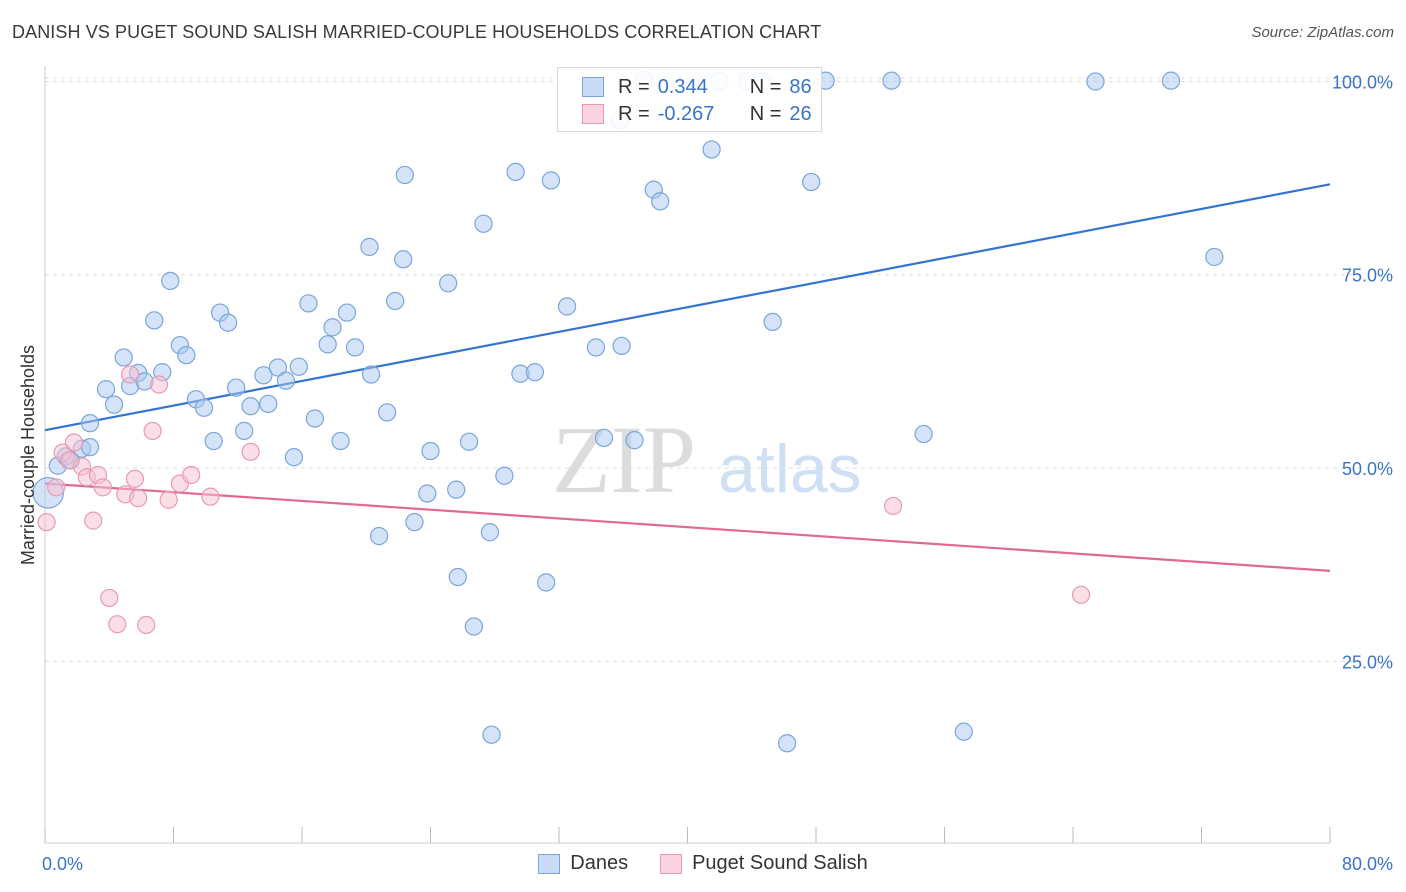  What do you see at coordinates (764, 863) in the screenshot?
I see `legend-item-salish: Puget Sound Salish` at bounding box center [764, 863].